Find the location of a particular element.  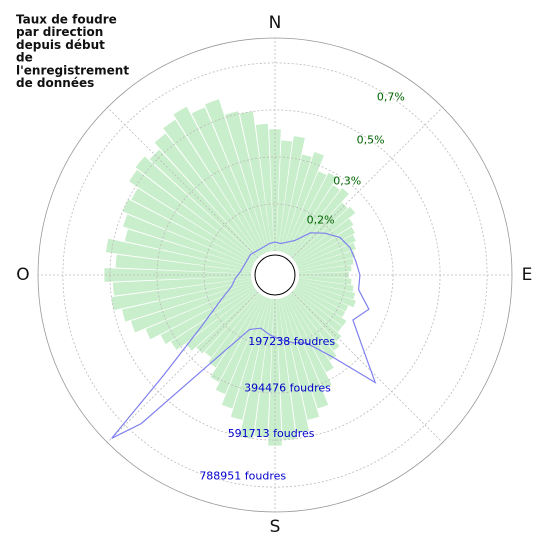

title-line: depuis début is located at coordinates (60, 45).